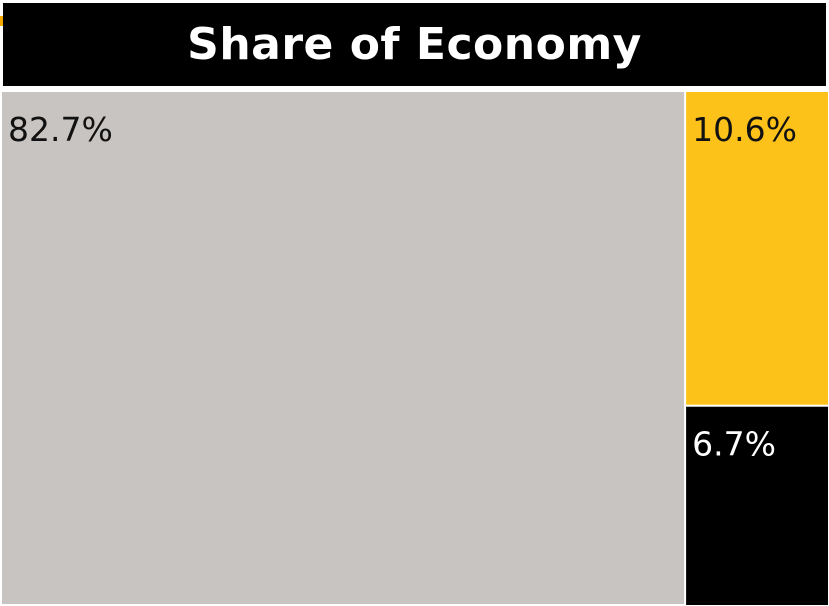 The image size is (829, 606). What do you see at coordinates (734, 444) in the screenshot?
I see `treemap-tile-label-2: 6.7%` at bounding box center [734, 444].